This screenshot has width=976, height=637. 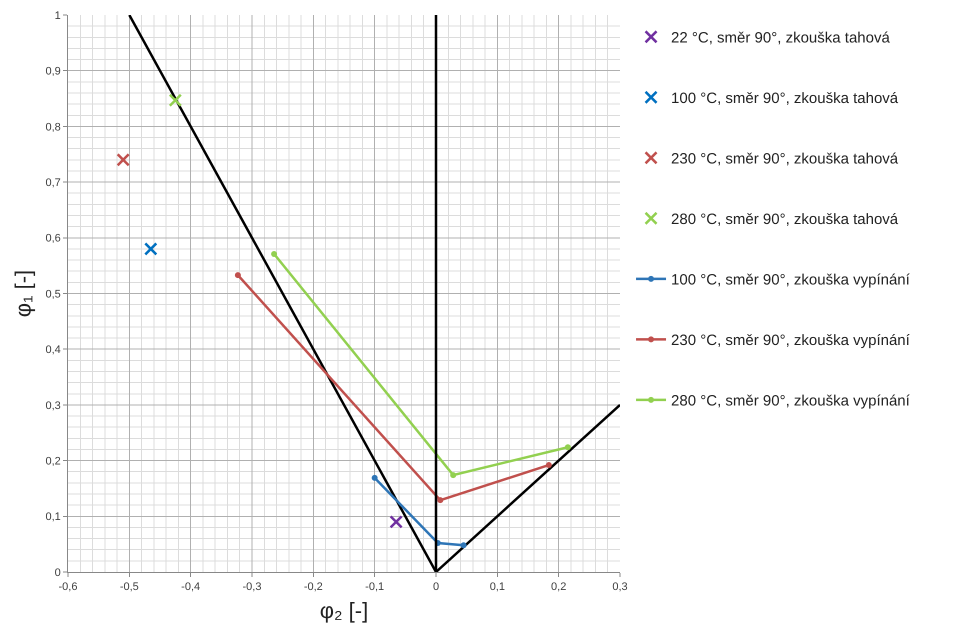 I want to click on y-tick-label: 0,8, so click(x=53, y=127).